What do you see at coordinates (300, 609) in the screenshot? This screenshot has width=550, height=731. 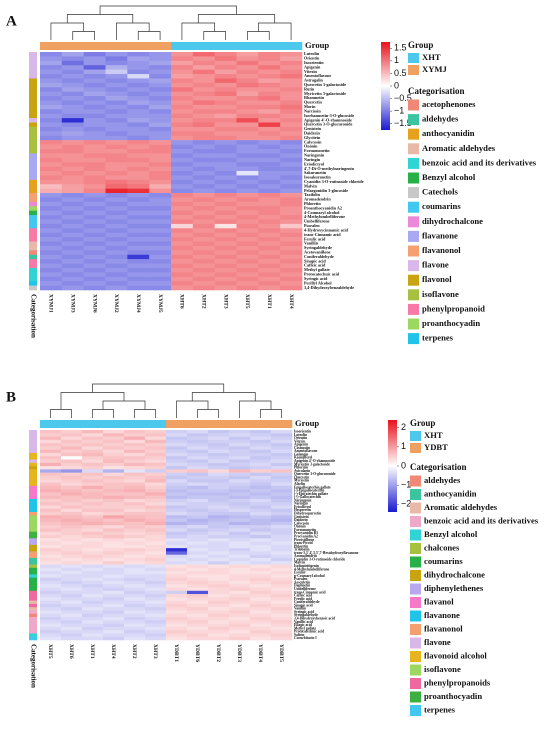 I see `row-label: Vanillin` at bounding box center [300, 609].